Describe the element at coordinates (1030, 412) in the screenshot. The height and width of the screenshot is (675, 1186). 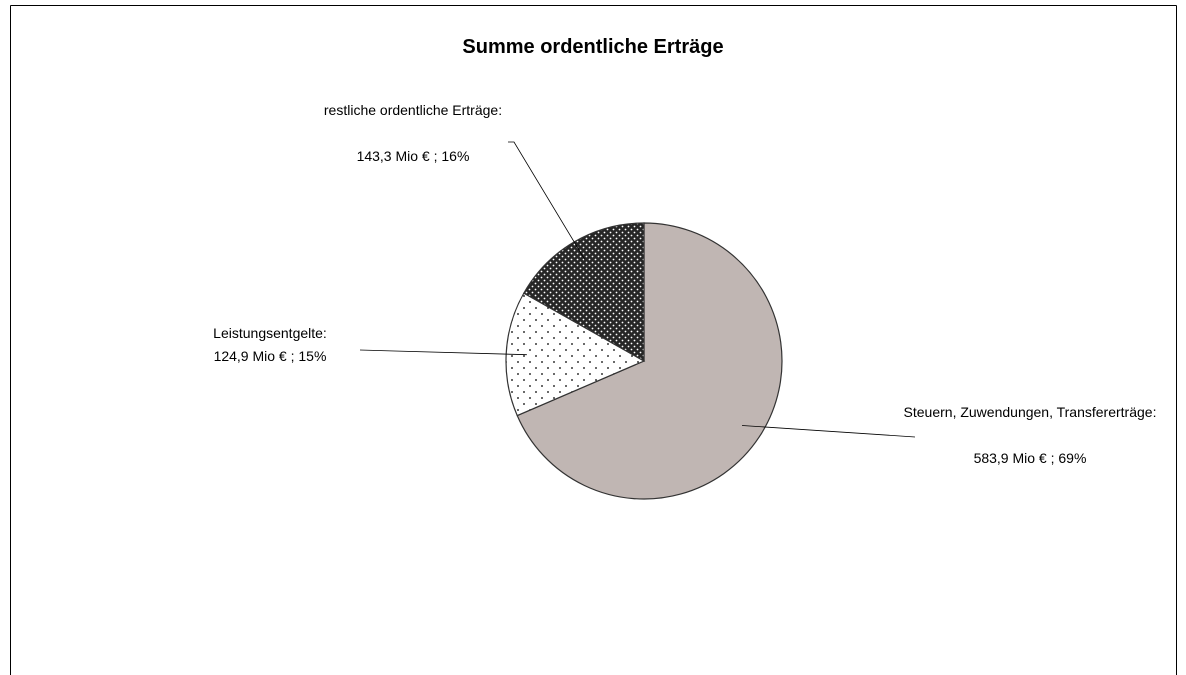
I see `slice-label: Steuern, Zuwendungen, Transfererträge:` at that location.